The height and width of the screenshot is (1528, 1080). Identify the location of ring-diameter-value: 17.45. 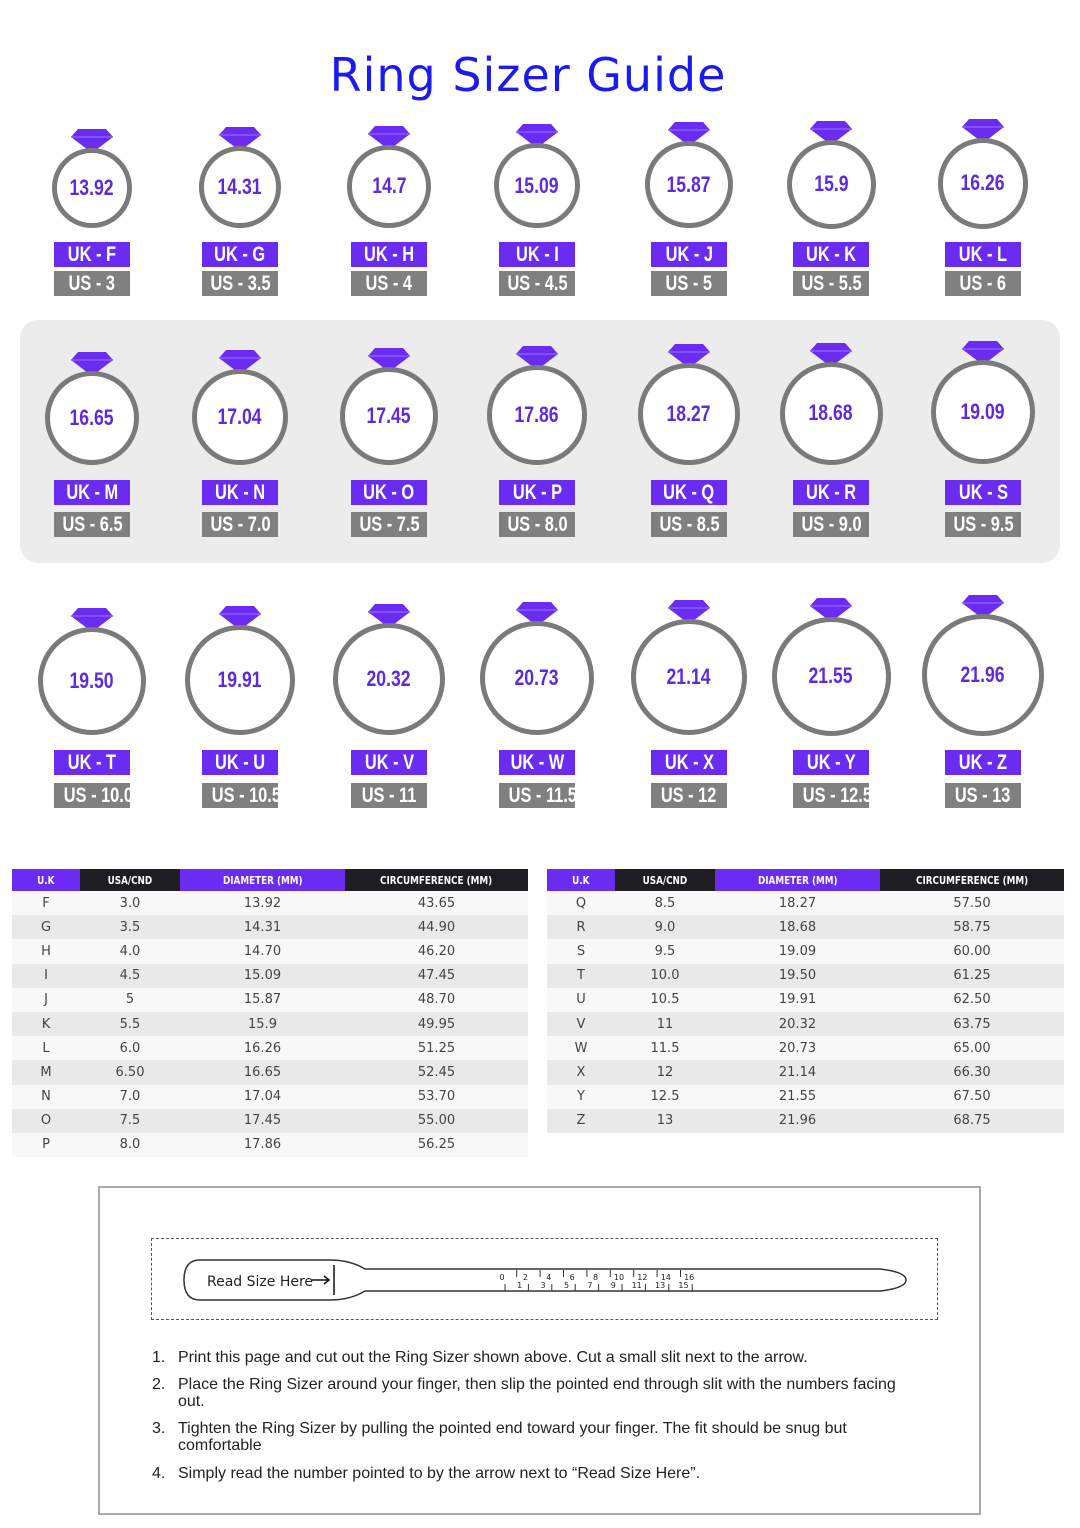
(389, 415).